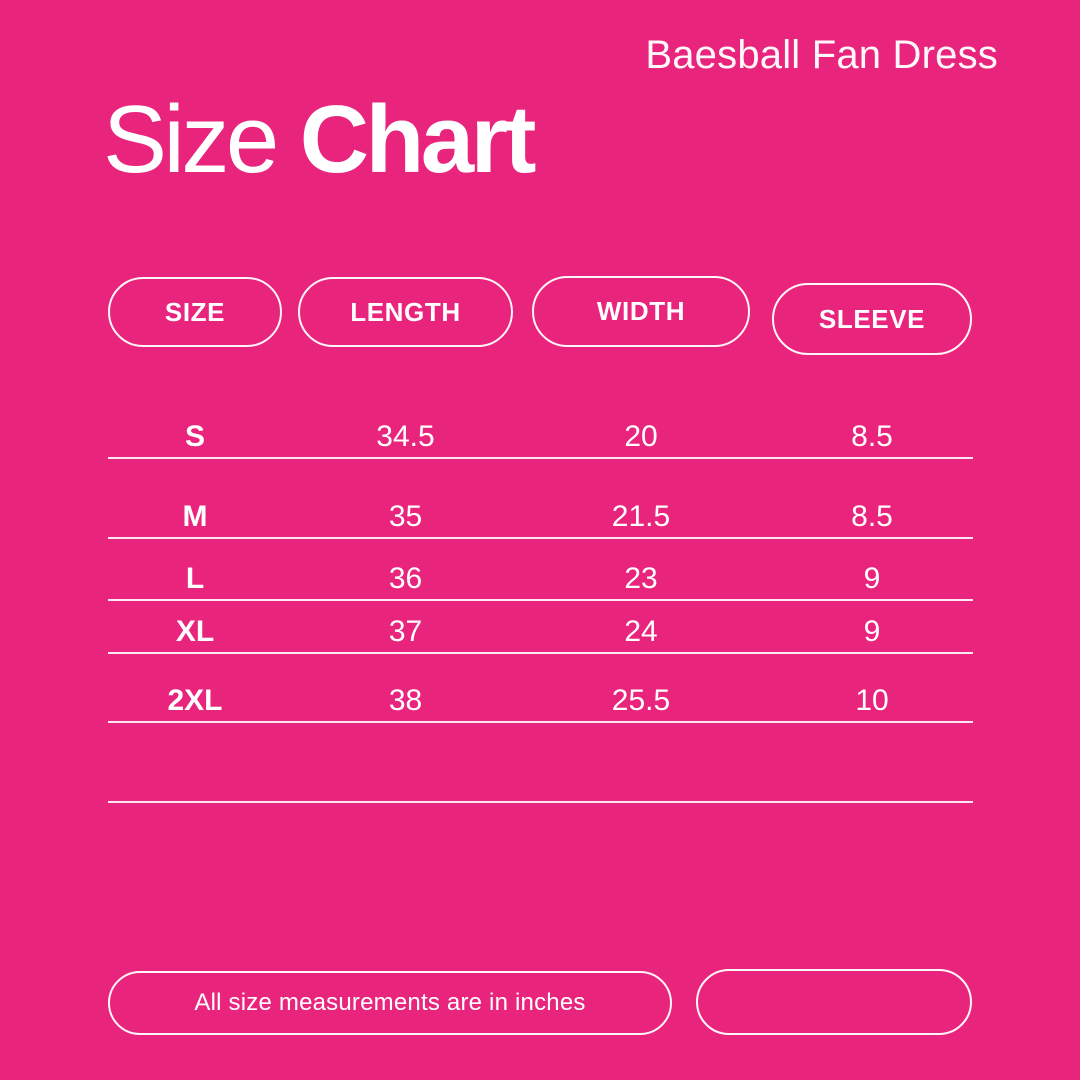 The height and width of the screenshot is (1080, 1080). Describe the element at coordinates (872, 700) in the screenshot. I see `sleeve-value: 10` at that location.